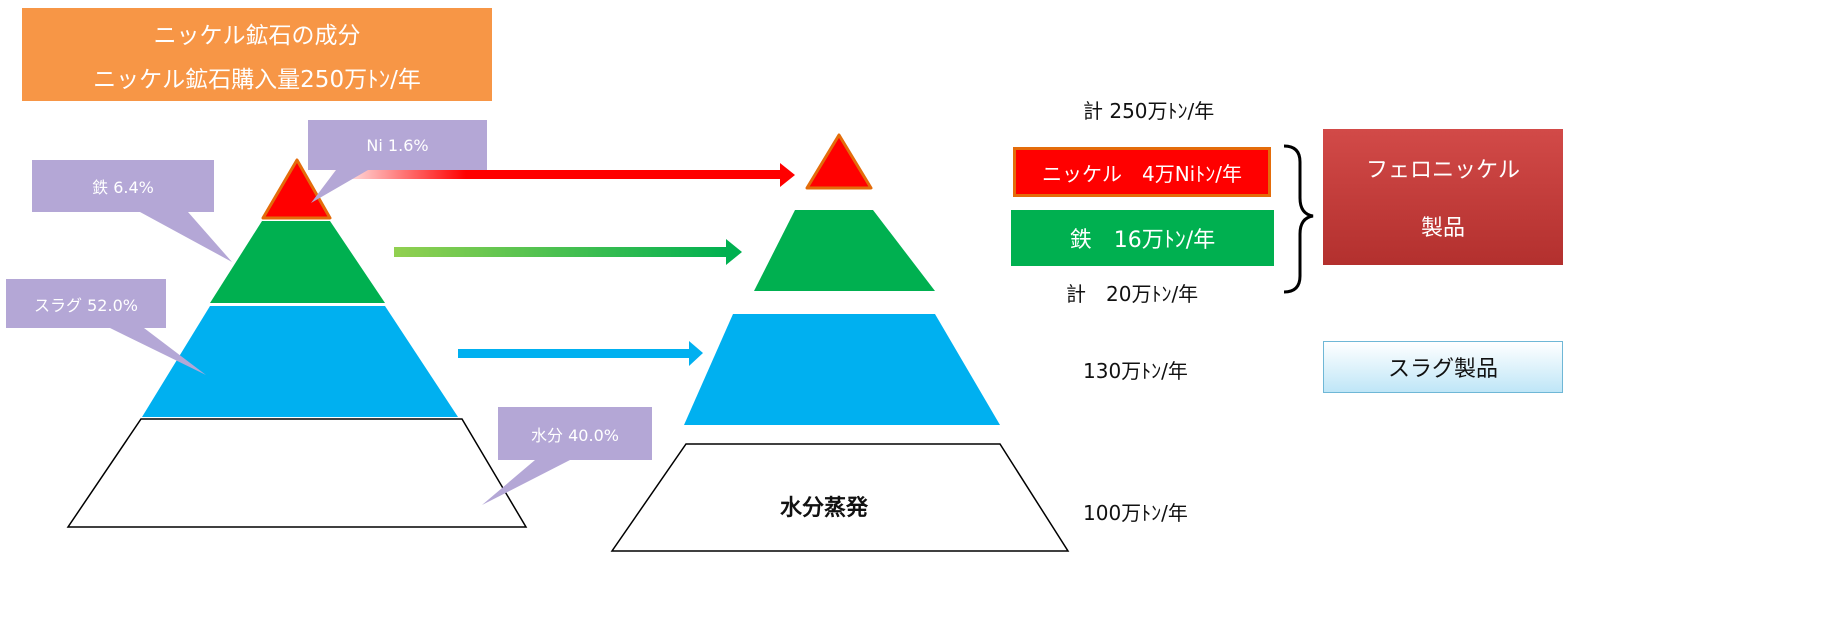 The width and height of the screenshot is (1821, 641). What do you see at coordinates (397, 145) in the screenshot?
I see `callout-ni-text: Ni 1.6%` at bounding box center [397, 145].